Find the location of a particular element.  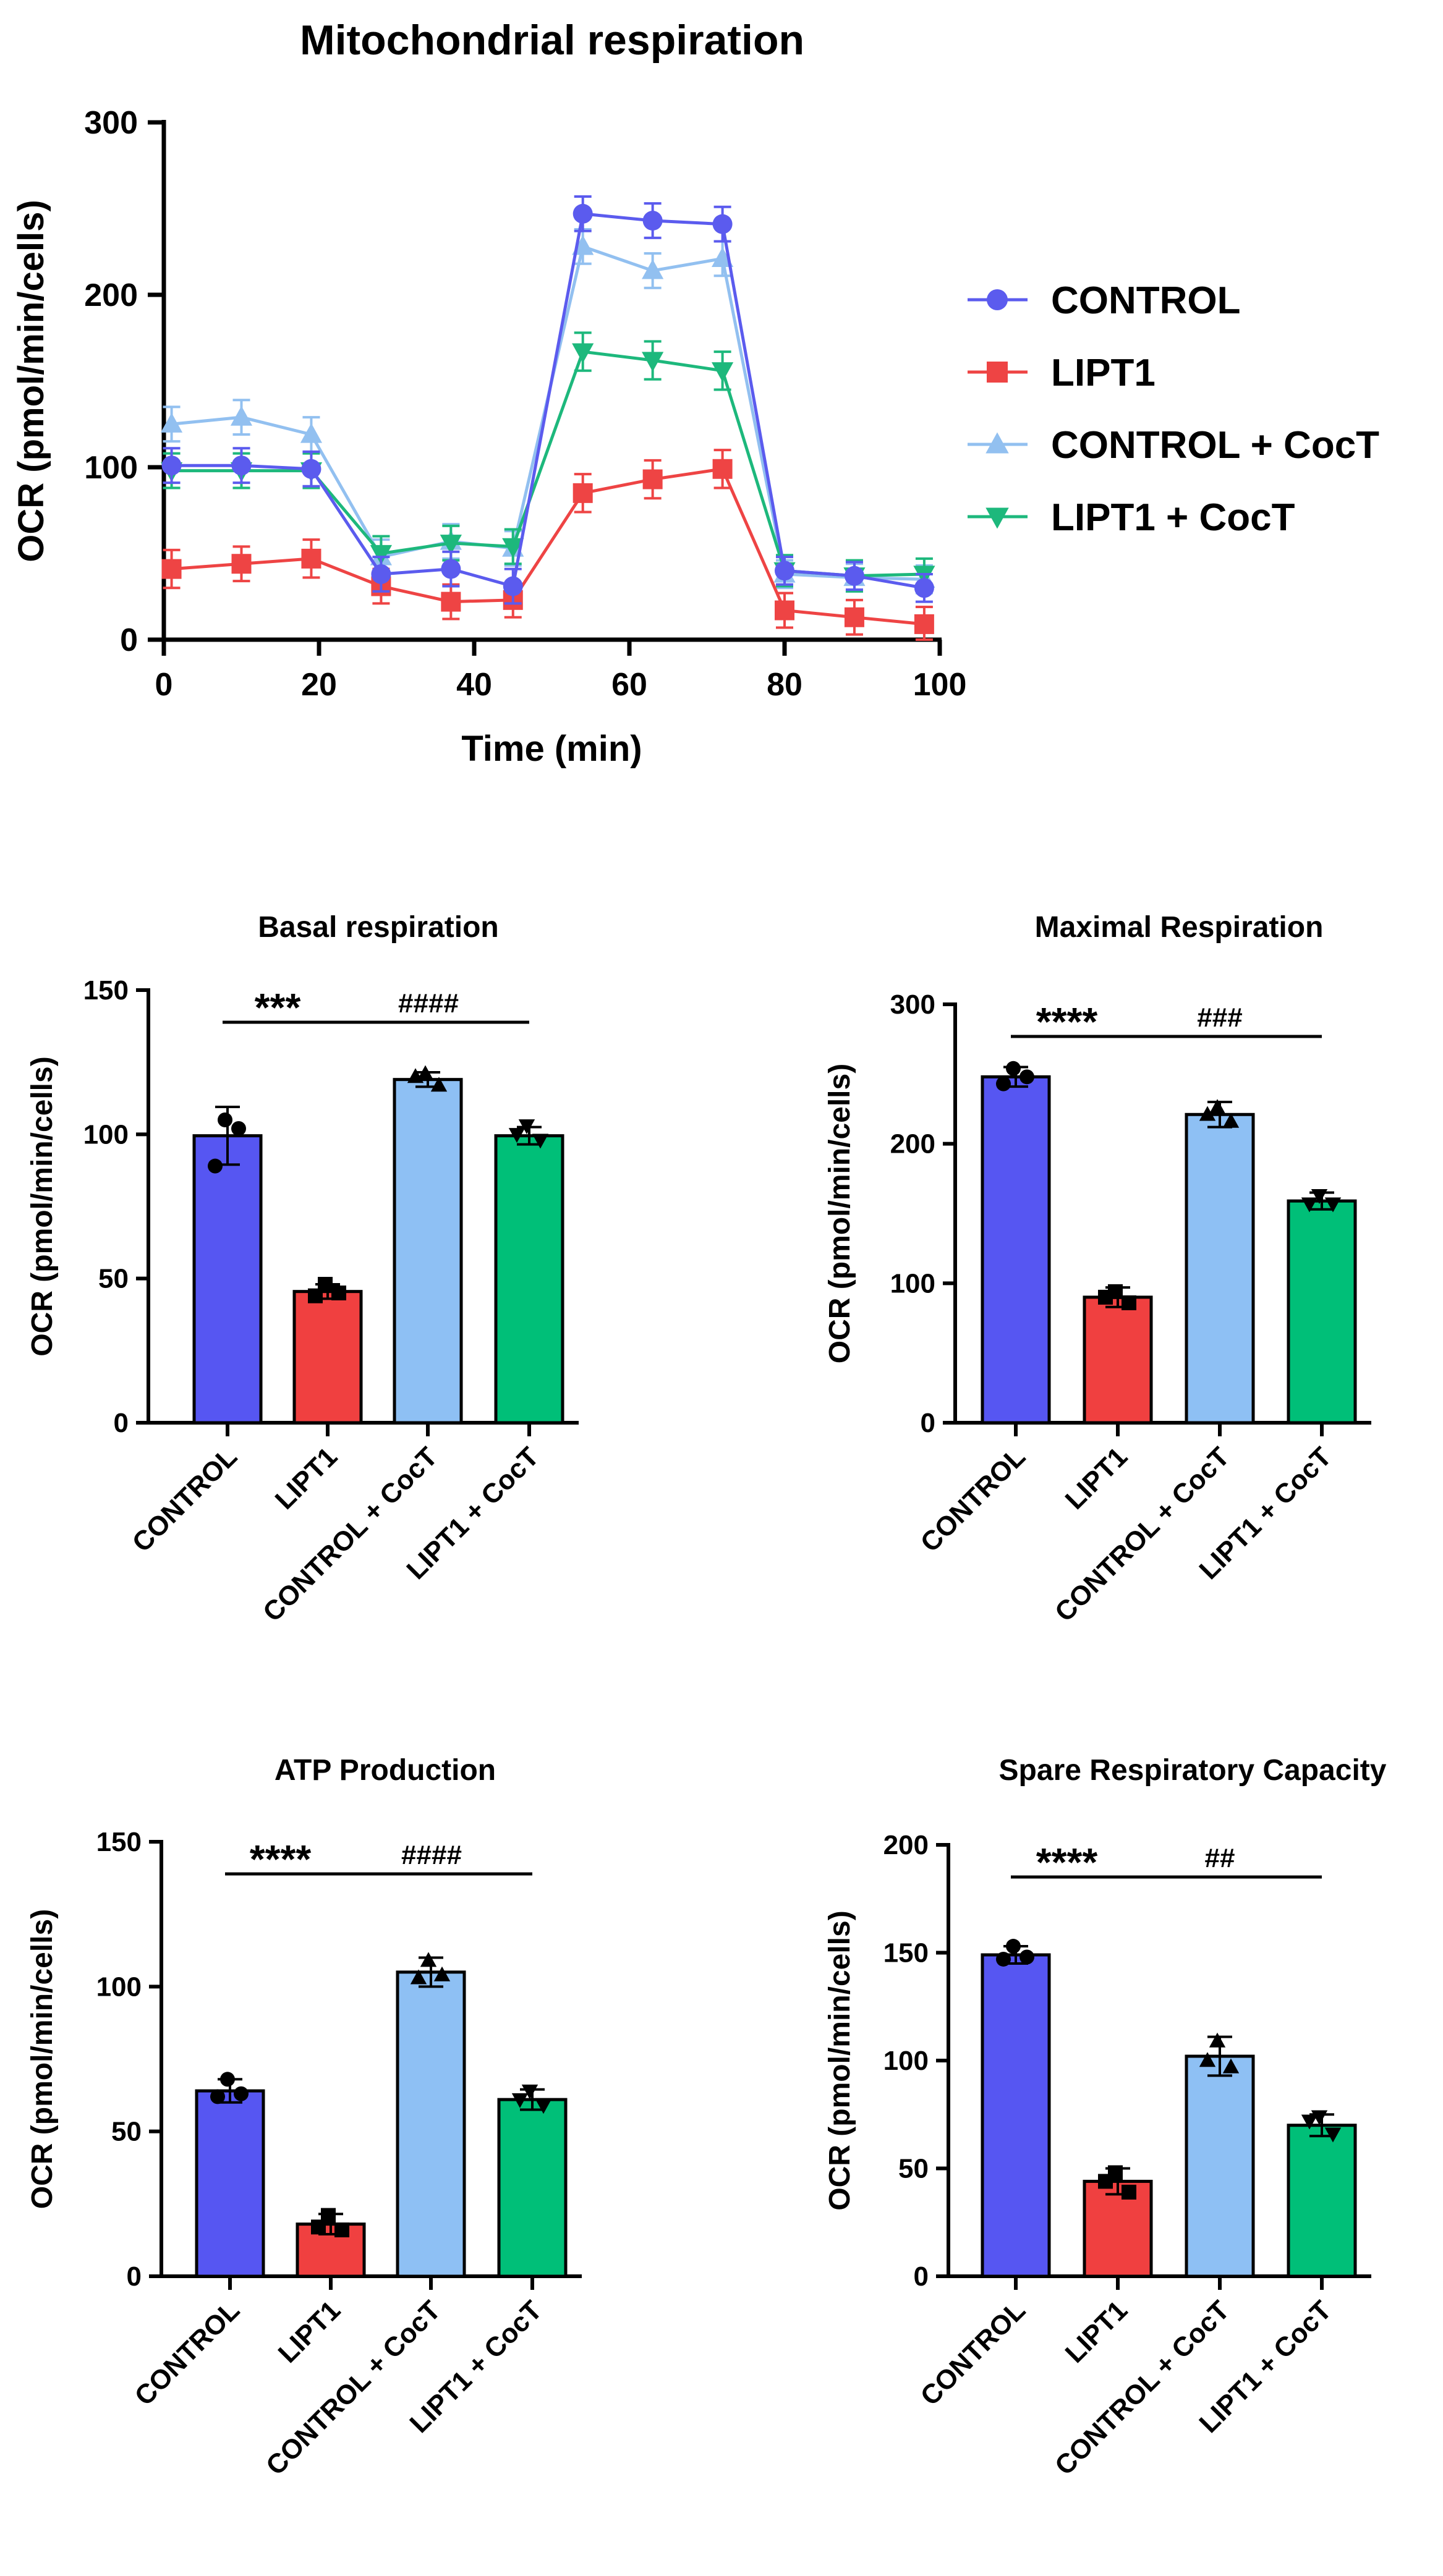

chart-title: ATP Production is located at coordinates (385, 1770).